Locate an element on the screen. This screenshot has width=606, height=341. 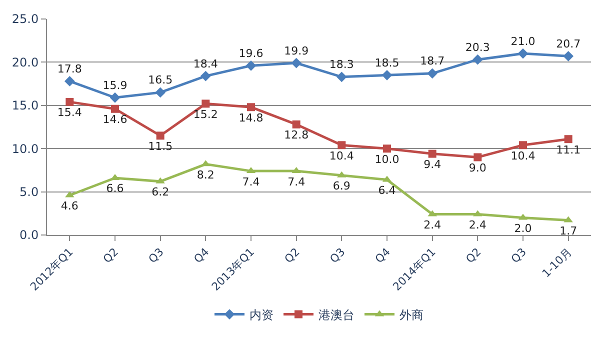
data-label: 17.8 is located at coordinates (69, 69).